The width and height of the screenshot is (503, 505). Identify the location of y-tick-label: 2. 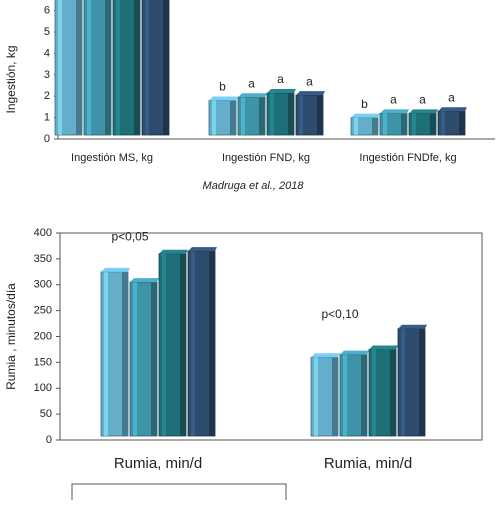
(47, 96).